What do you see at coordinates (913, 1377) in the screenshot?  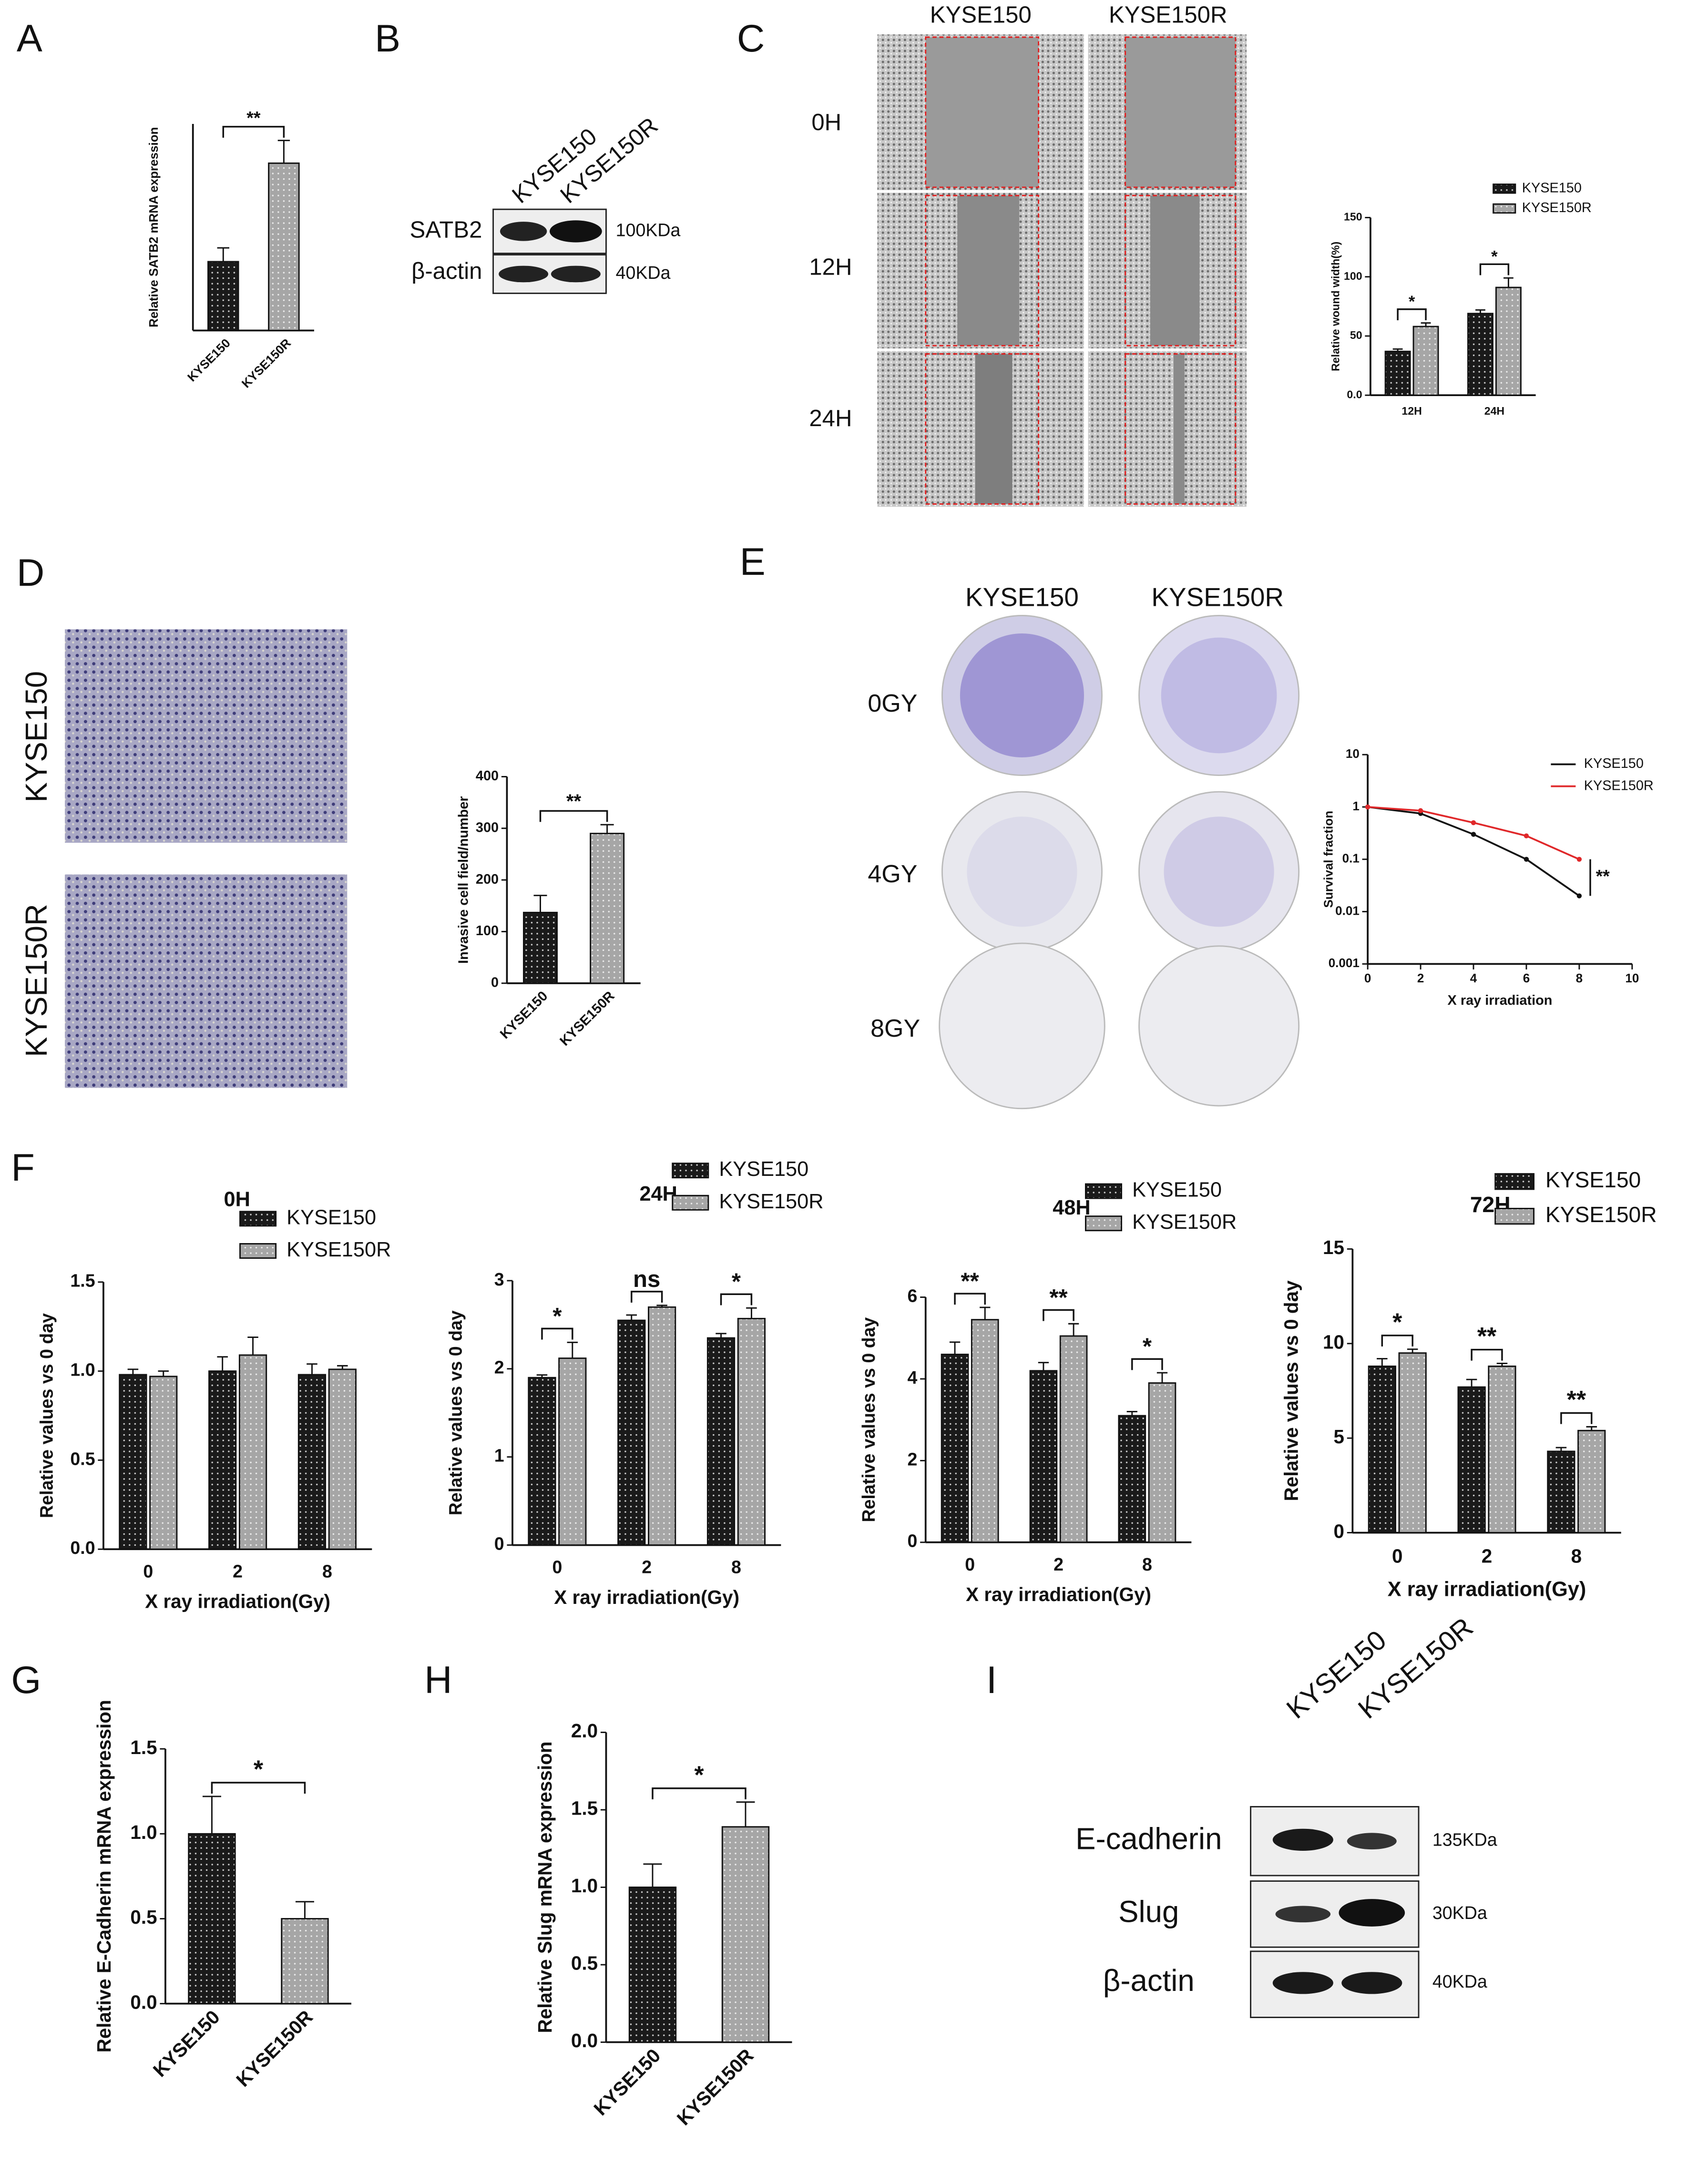 I see `y-tick-label: 4` at bounding box center [913, 1377].